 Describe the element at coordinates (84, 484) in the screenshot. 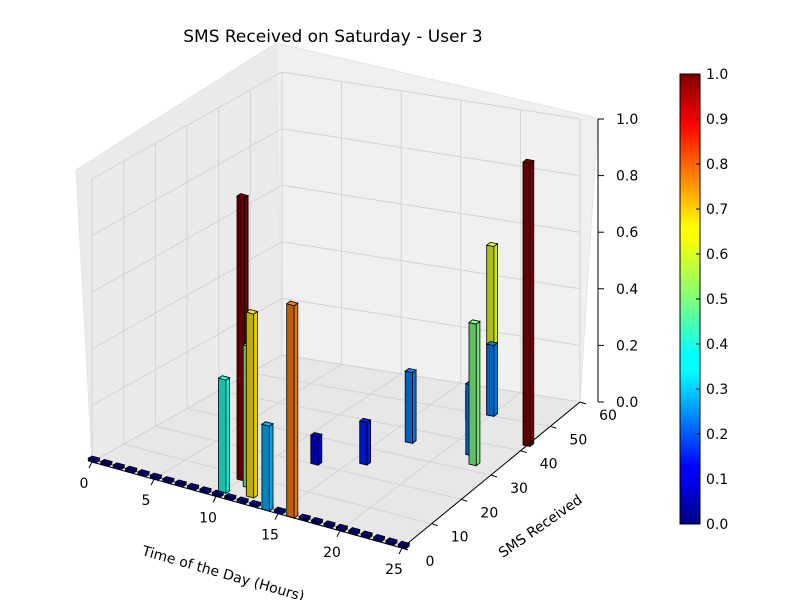

I see `x-tick-label: 0` at that location.